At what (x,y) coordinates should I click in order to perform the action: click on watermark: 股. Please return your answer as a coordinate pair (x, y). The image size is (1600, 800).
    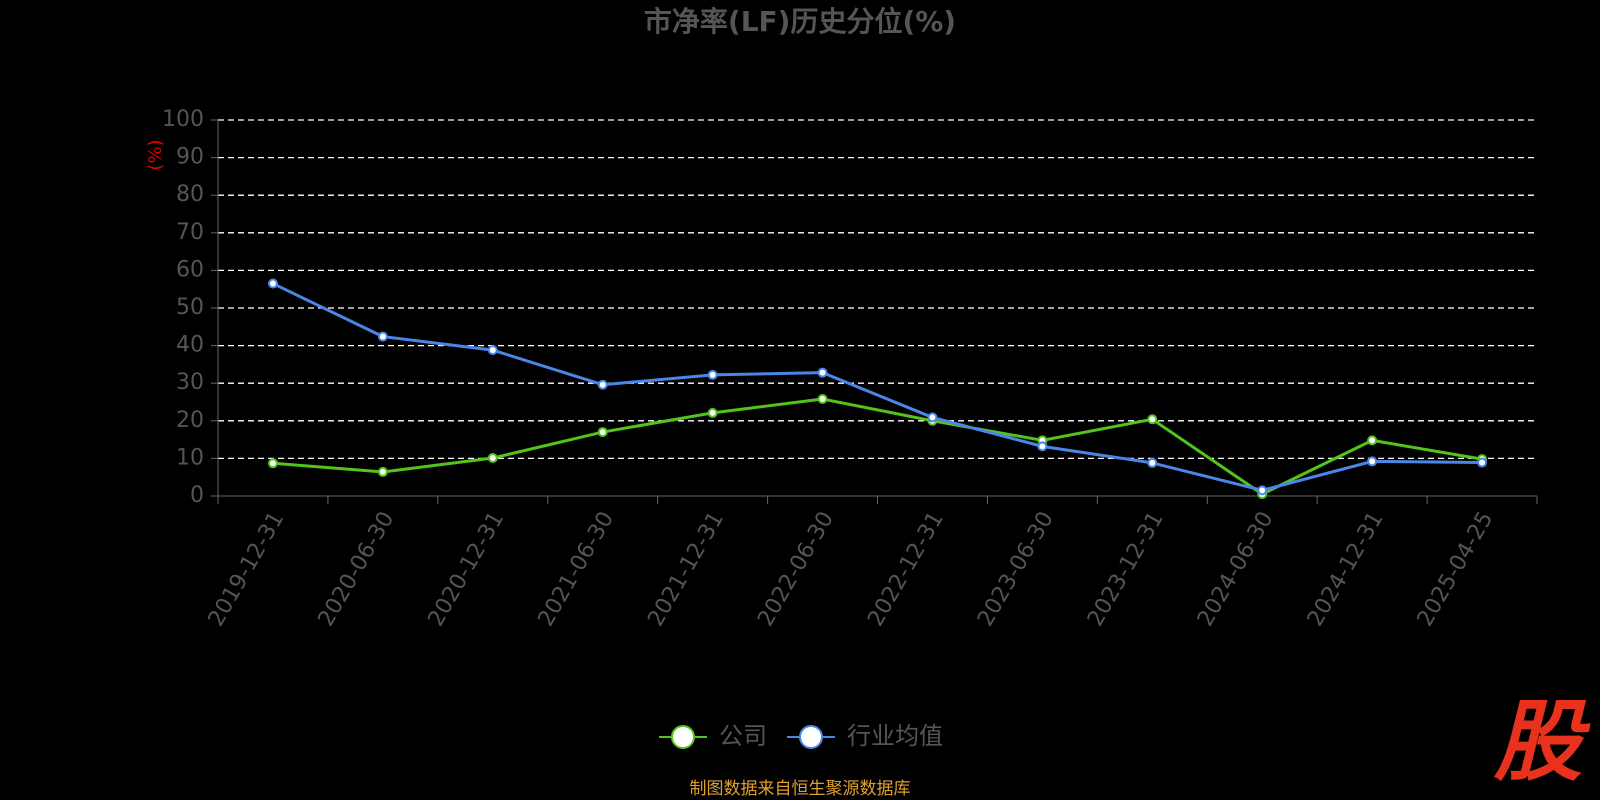
    Looking at the image, I should click on (1542, 741).